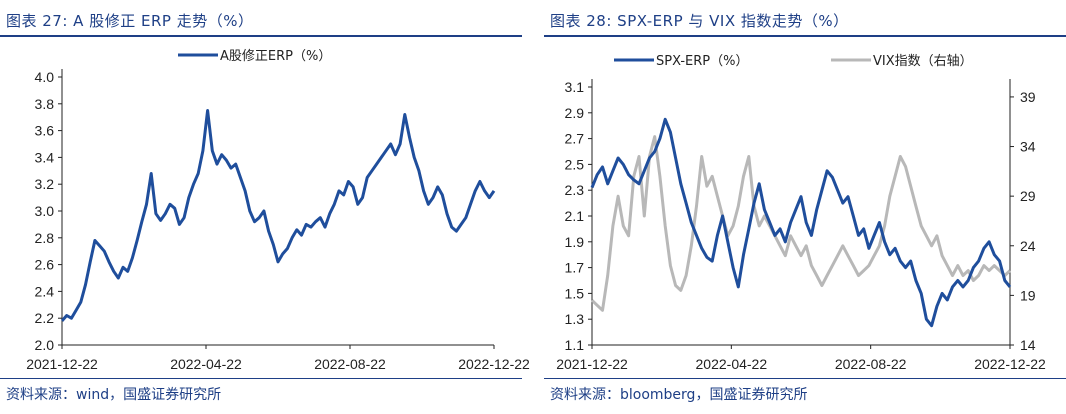  I want to click on y-tick-label: 2.1, so click(575, 216).